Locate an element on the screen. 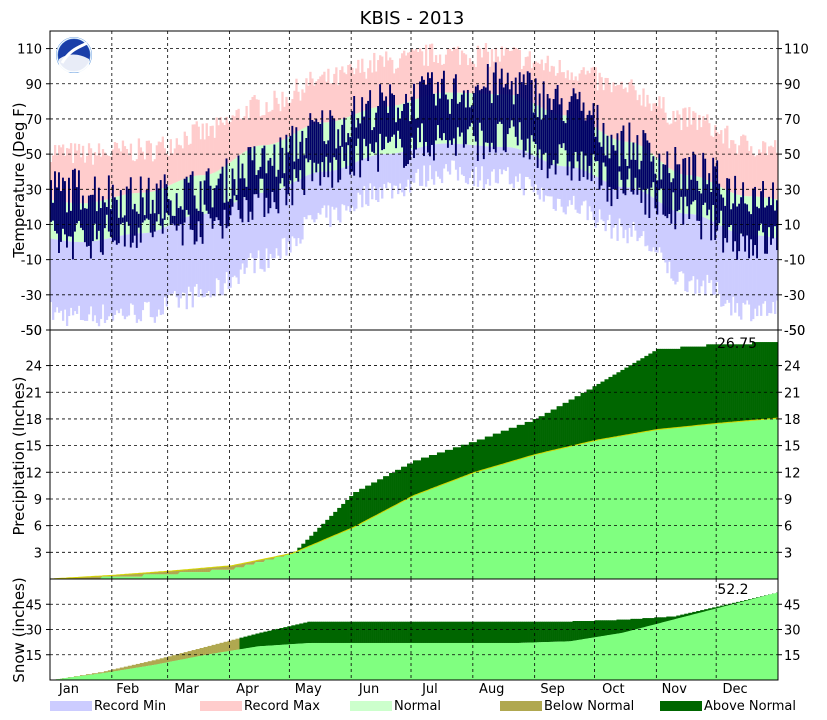 The width and height of the screenshot is (827, 720). y-tick-label: 9 is located at coordinates (38, 500).